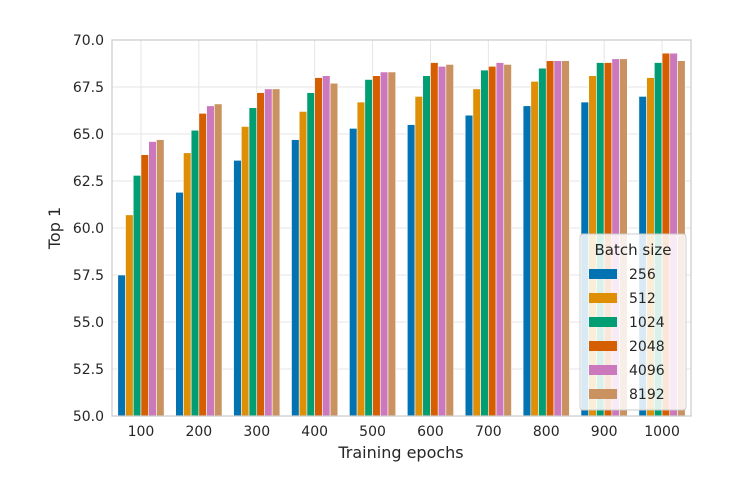 This screenshot has height=482, width=732. What do you see at coordinates (88, 41) in the screenshot?
I see `y-tick-label: 70.0` at bounding box center [88, 41].